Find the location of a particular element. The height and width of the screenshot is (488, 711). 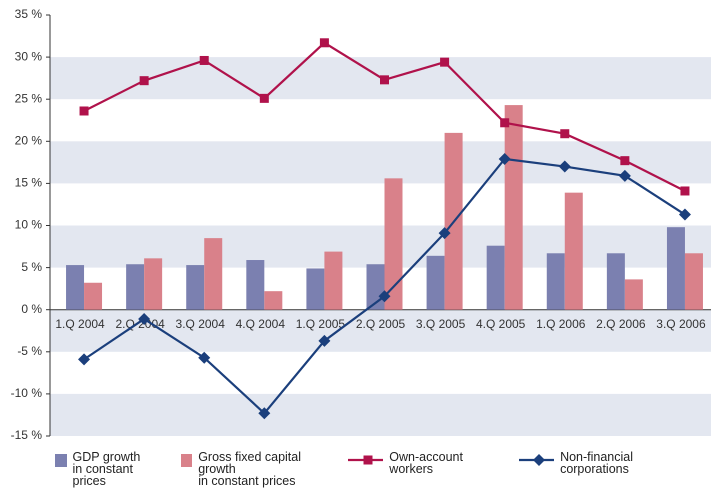

legend-item: GDP growth in constant prices is located at coordinates (107, 469).